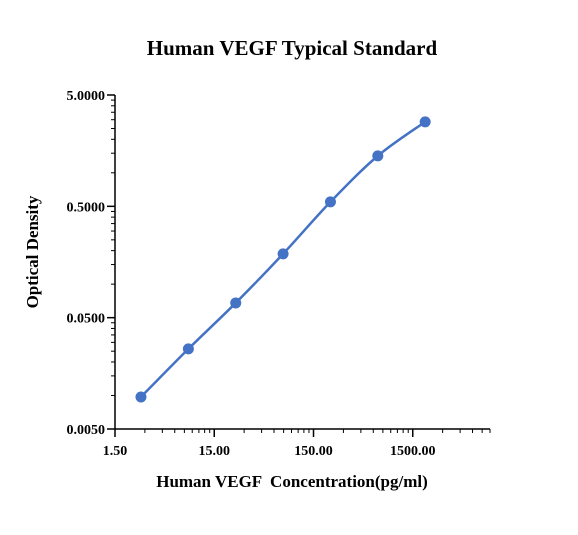 This screenshot has height=535, width=578. Describe the element at coordinates (215, 451) in the screenshot. I see `x-tick-label: 15.00` at that location.